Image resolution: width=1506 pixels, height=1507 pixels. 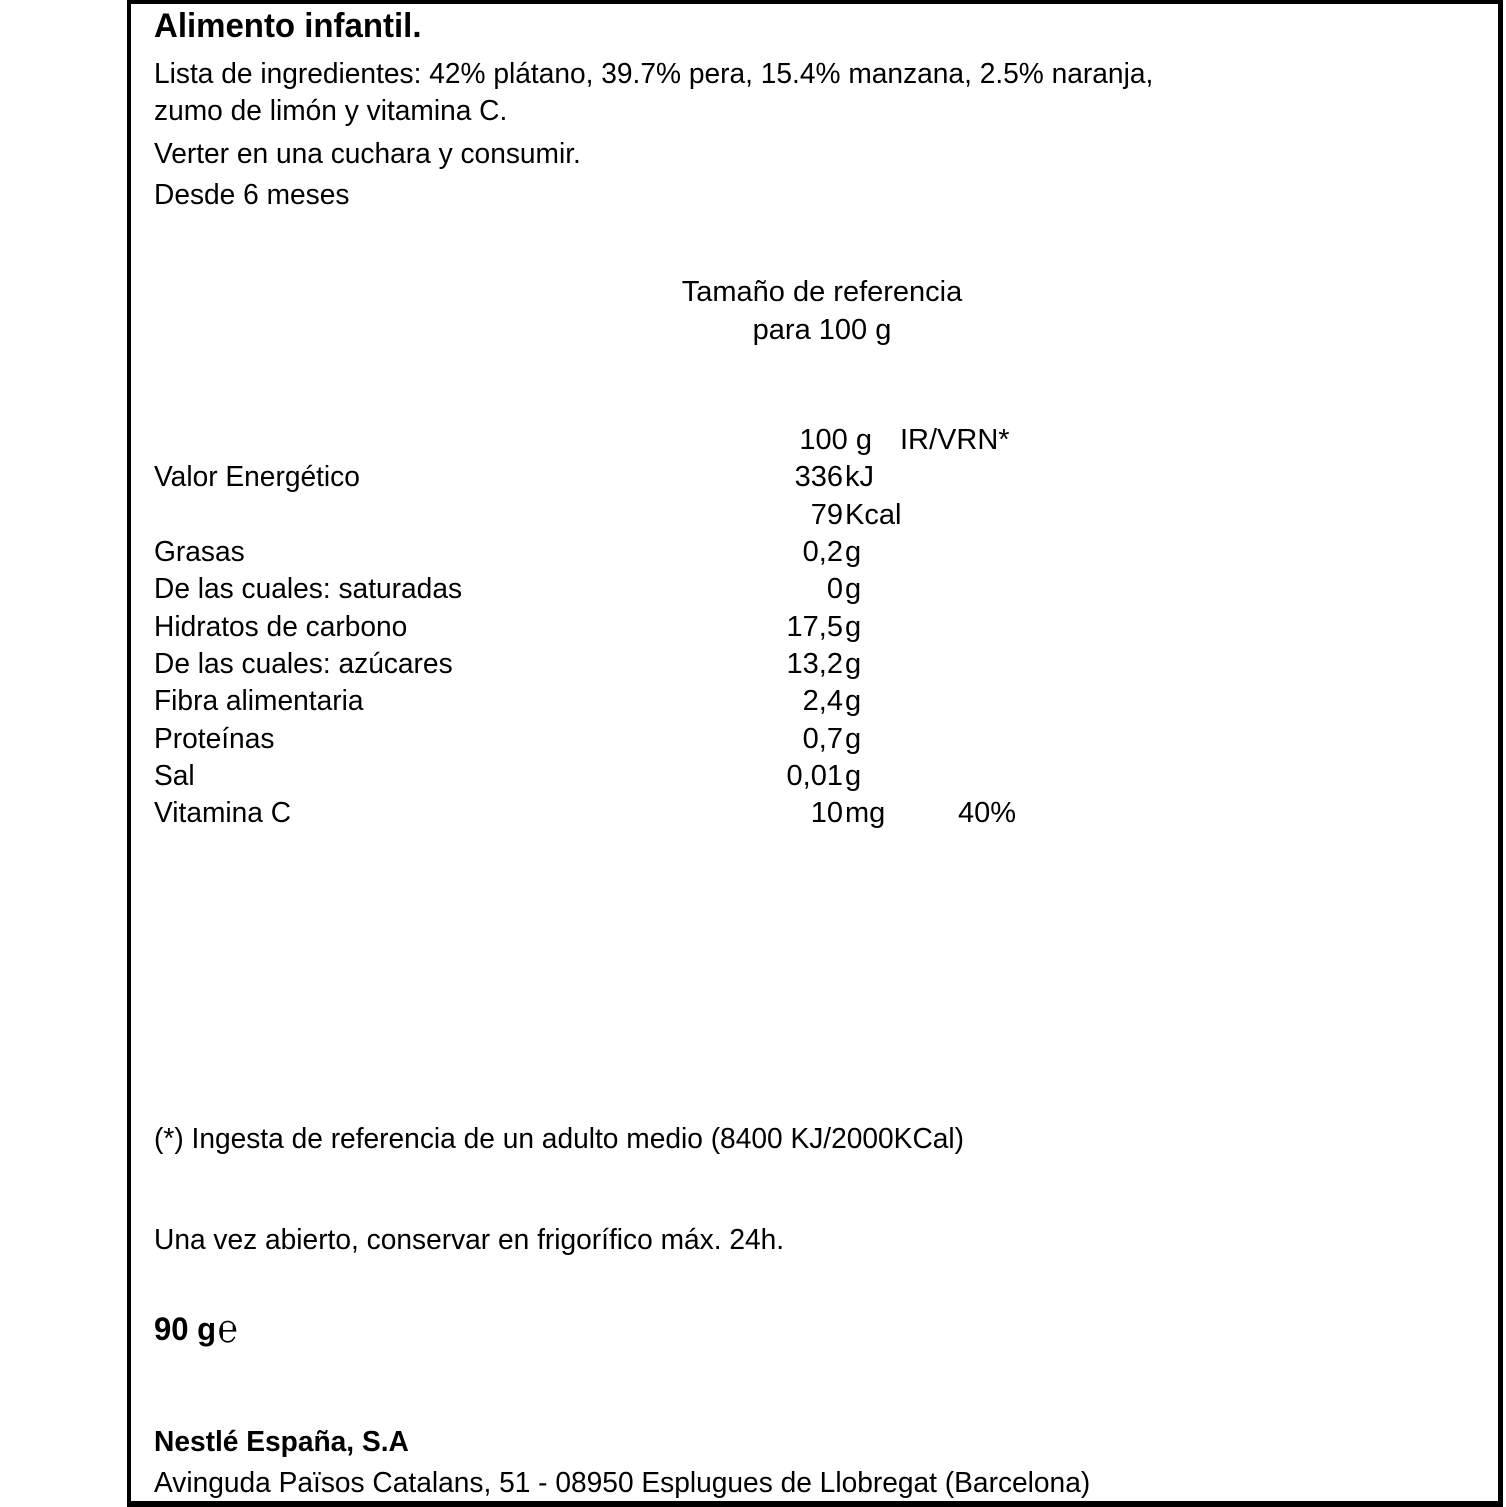 I want to click on nutrition-row-value: 10, so click(x=826, y=813).